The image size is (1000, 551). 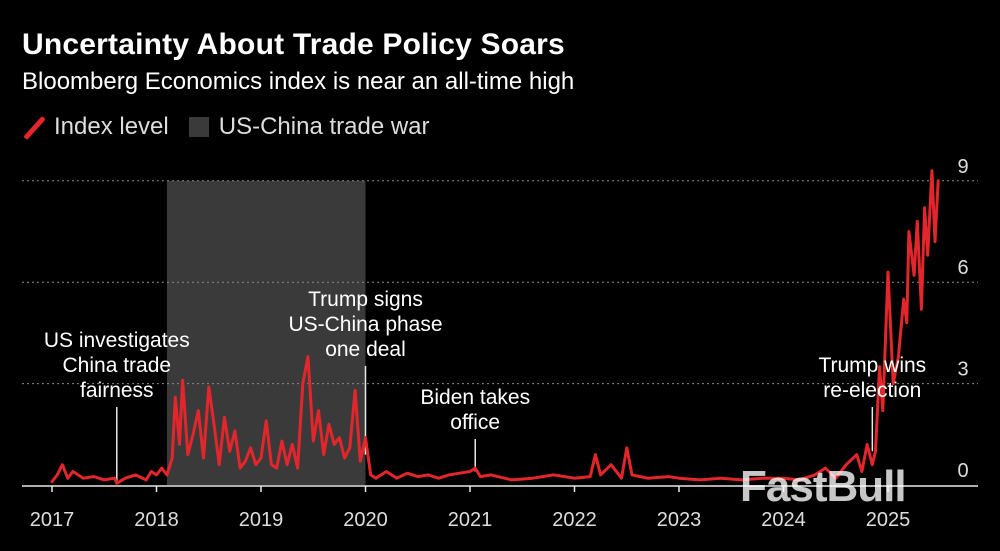 I want to click on y-tick-label-6: 6, so click(x=962, y=268).